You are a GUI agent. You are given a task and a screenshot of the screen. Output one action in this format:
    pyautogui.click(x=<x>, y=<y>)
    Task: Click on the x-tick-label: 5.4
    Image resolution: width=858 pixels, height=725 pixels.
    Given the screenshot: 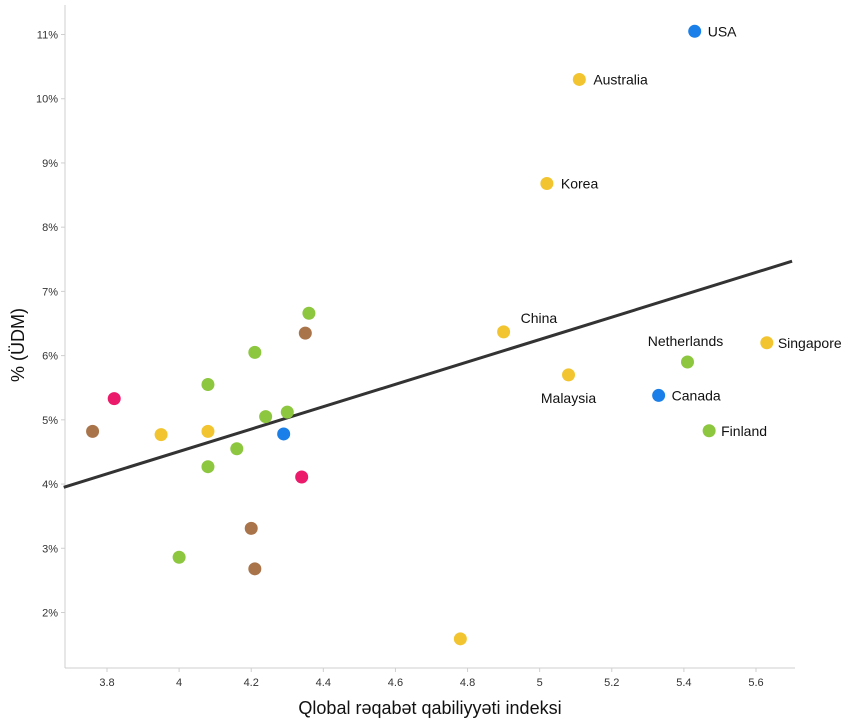 What is the action you would take?
    pyautogui.click(x=683, y=683)
    